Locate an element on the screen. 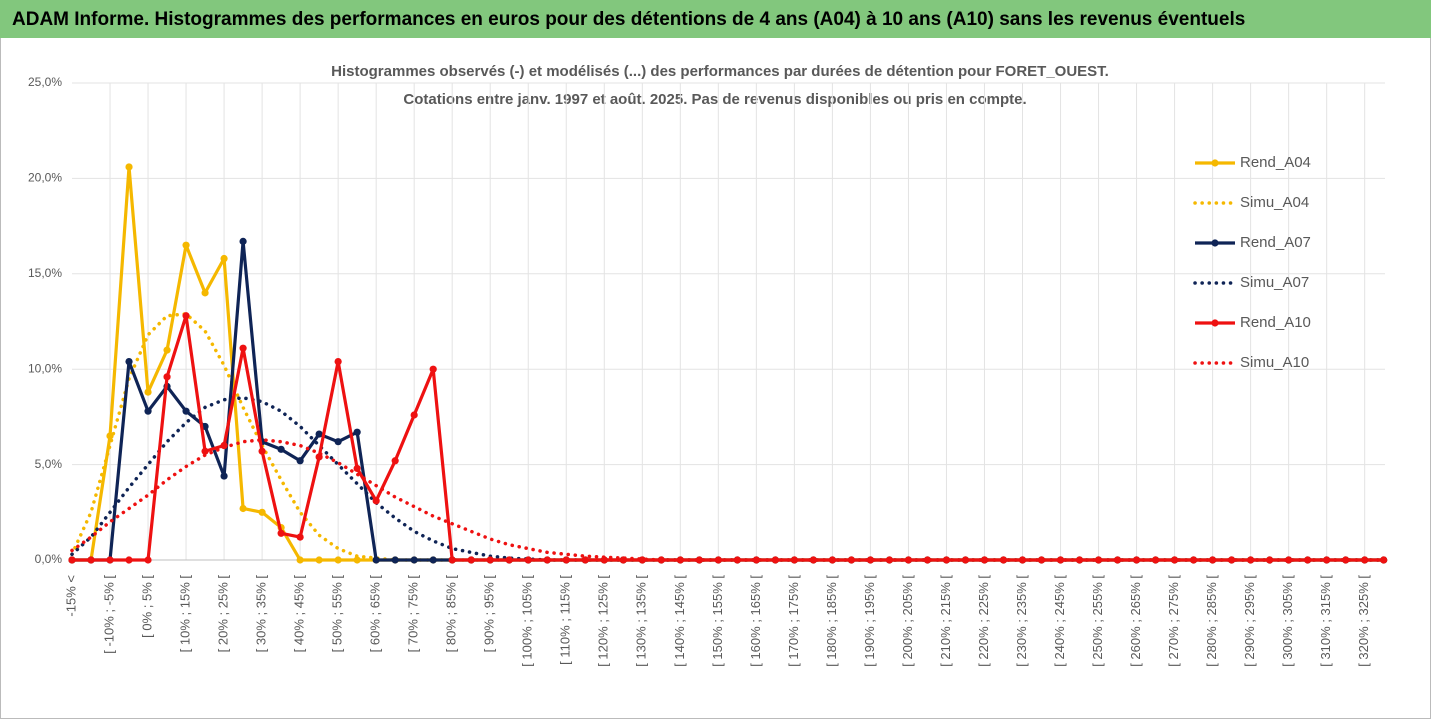  x-tick-label: [ 290% ; 295% [ is located at coordinates (1249, 621).